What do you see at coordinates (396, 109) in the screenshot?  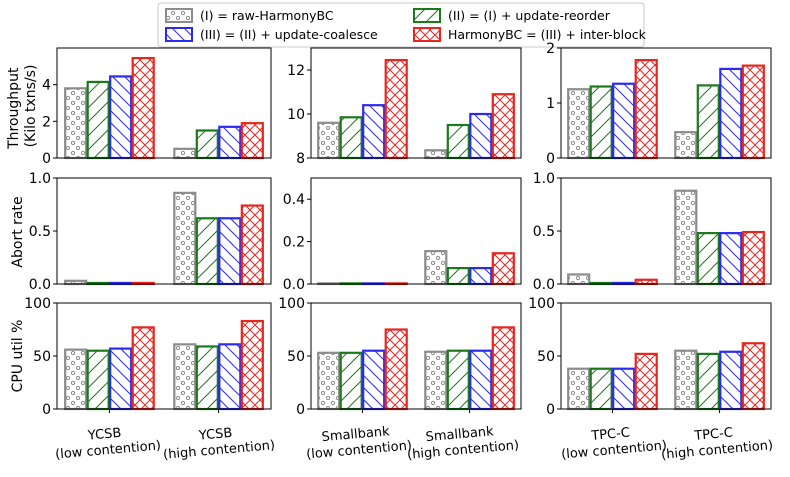 I see `bar-throughput-smallbank-low-IV` at bounding box center [396, 109].